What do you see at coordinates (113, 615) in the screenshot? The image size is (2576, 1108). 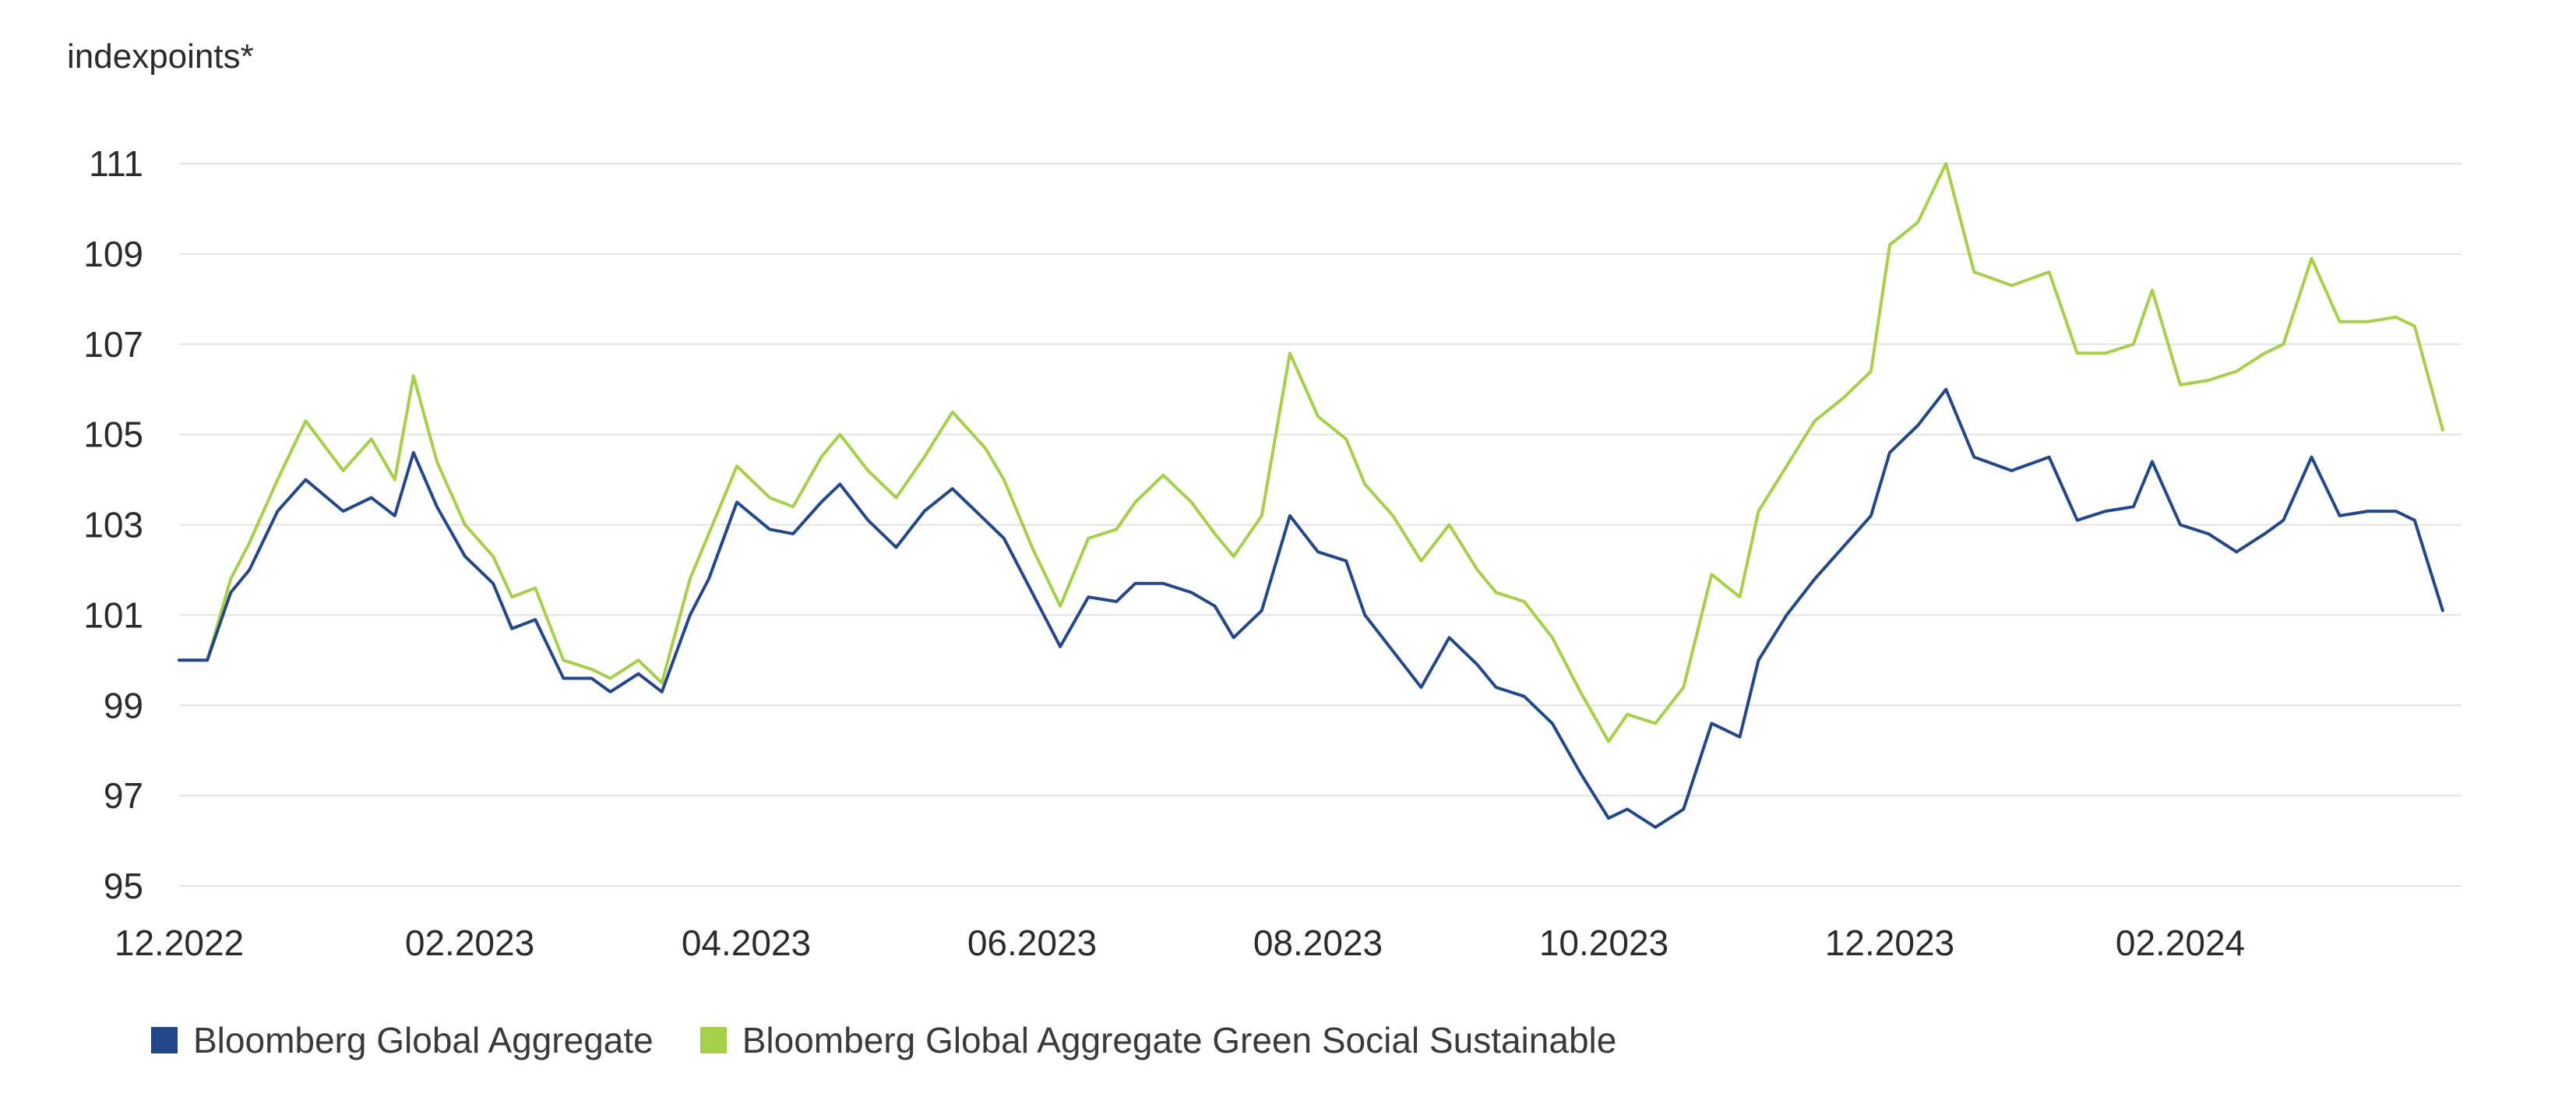 I see `y-tick-label: 101` at bounding box center [113, 615].